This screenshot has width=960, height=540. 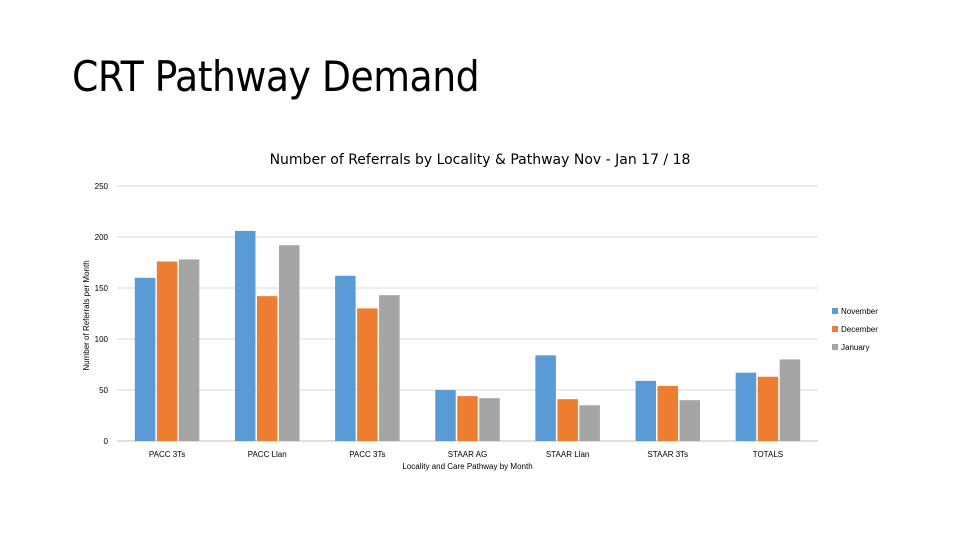 What do you see at coordinates (102, 288) in the screenshot?
I see `y-tick-label: 150` at bounding box center [102, 288].